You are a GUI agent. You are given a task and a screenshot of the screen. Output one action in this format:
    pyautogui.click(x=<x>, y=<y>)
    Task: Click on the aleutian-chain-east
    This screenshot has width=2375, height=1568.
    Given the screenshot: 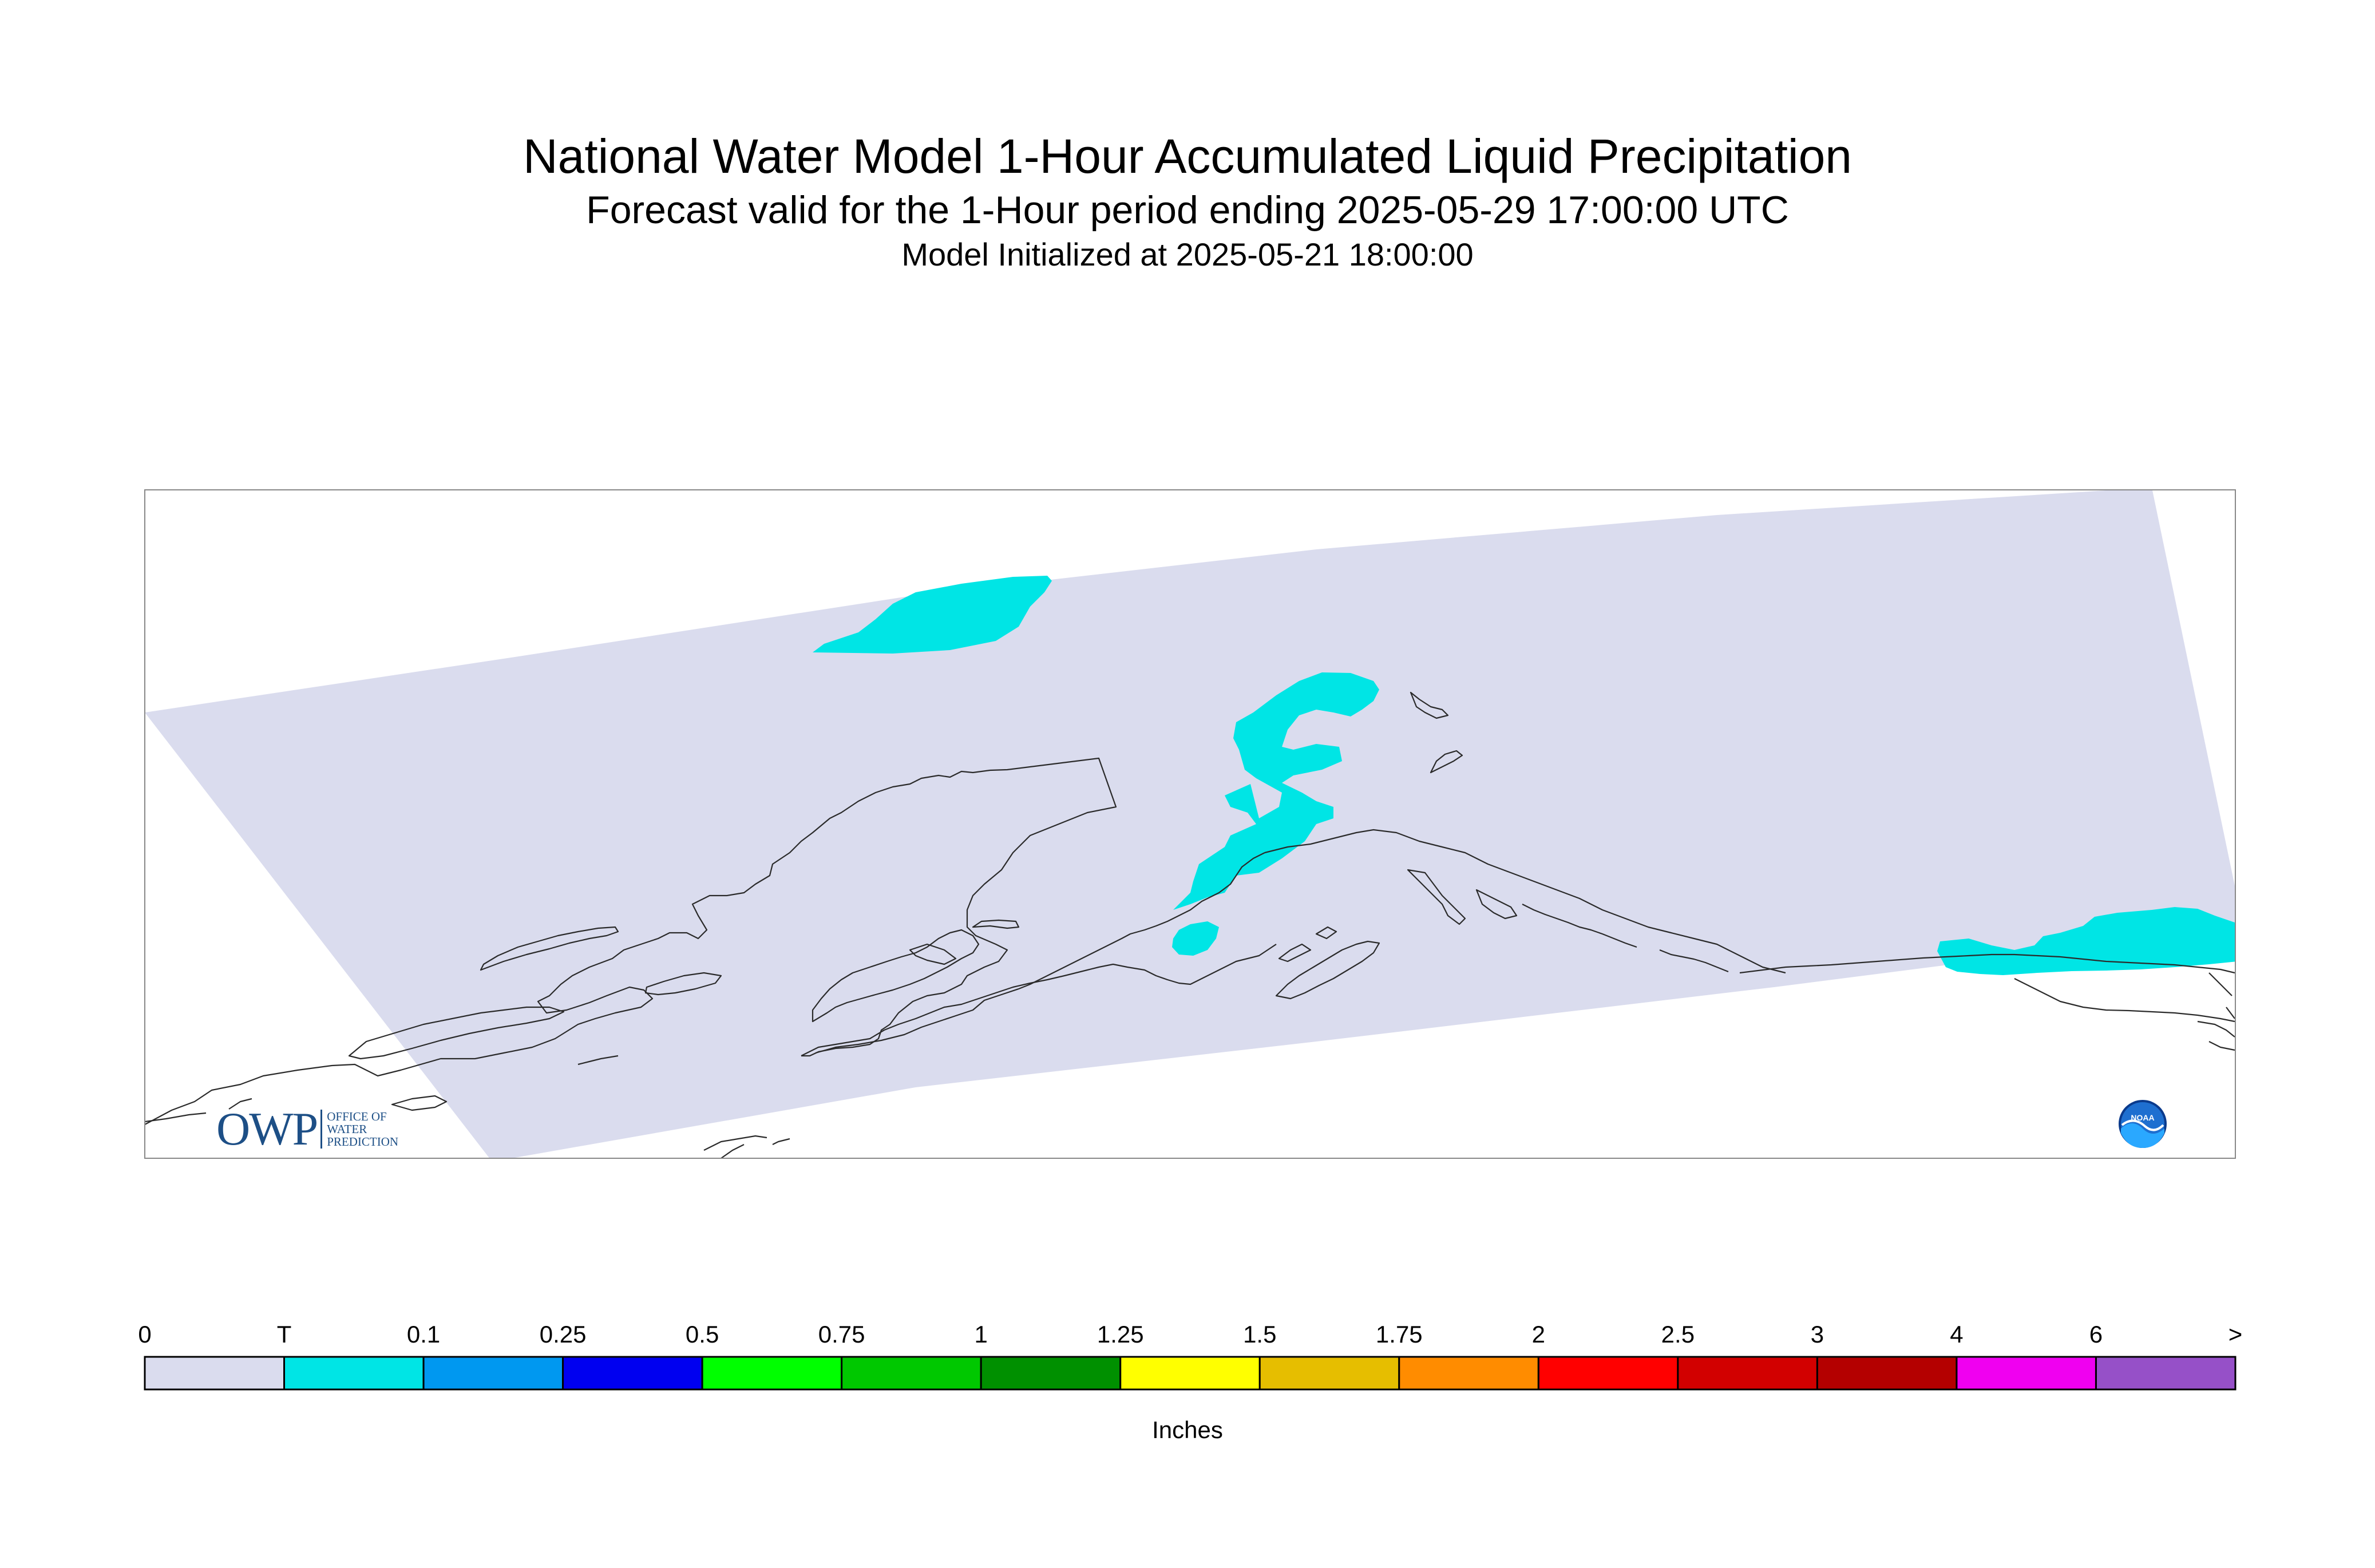 What is the action you would take?
    pyautogui.click(x=755, y=1148)
    